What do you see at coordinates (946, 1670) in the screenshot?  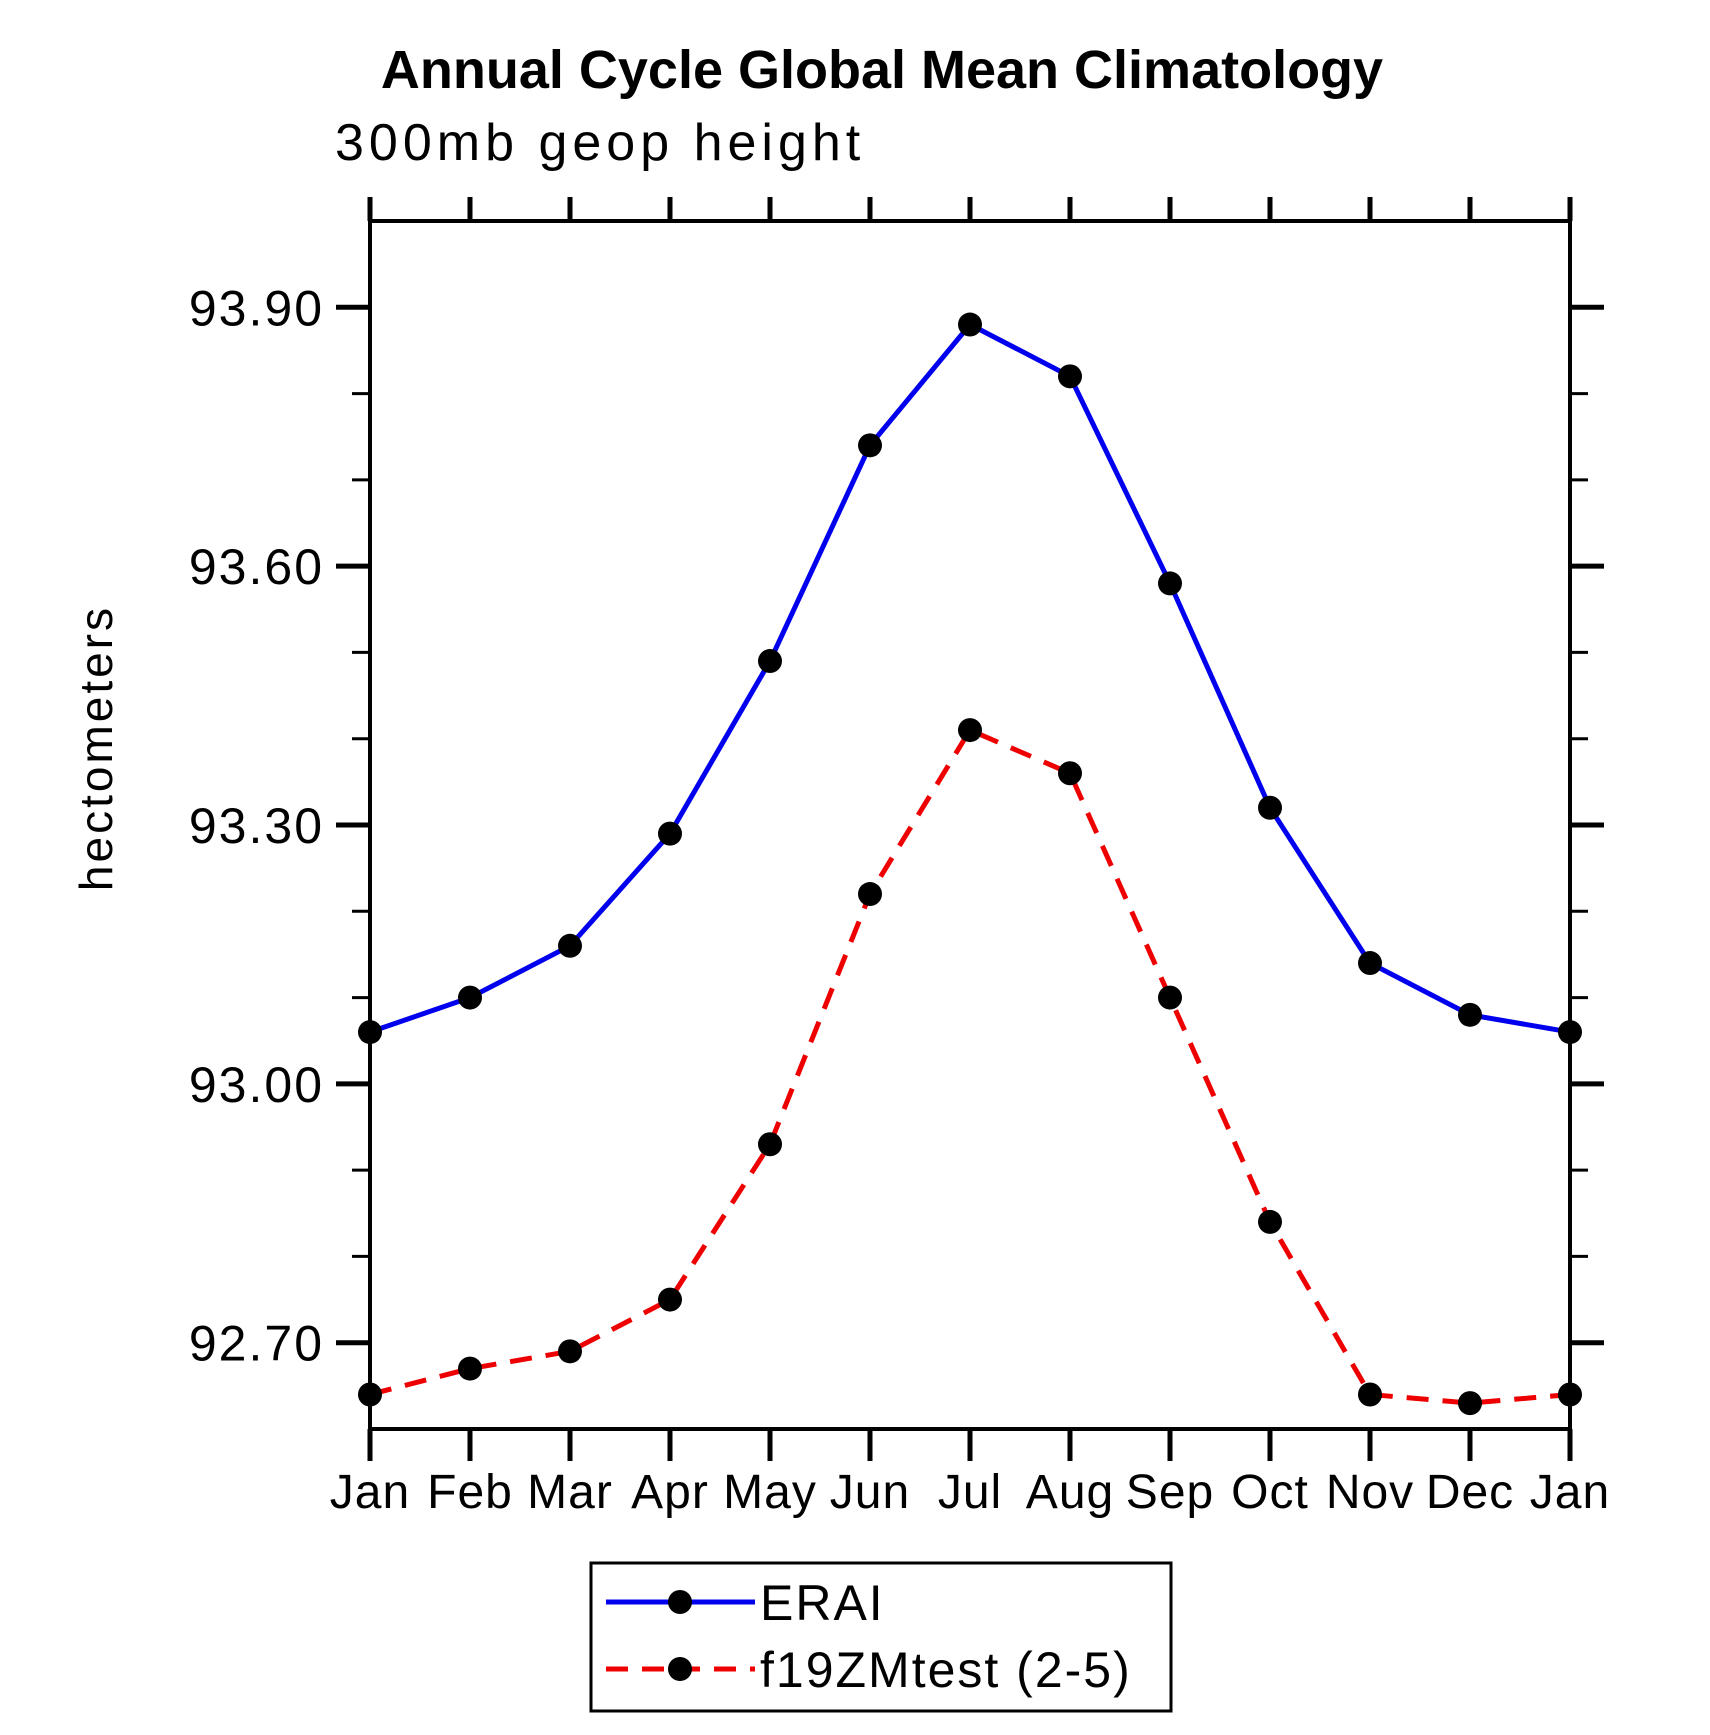 I see `legend-label-f19zmtest: f19ZMtest (2-5)` at bounding box center [946, 1670].